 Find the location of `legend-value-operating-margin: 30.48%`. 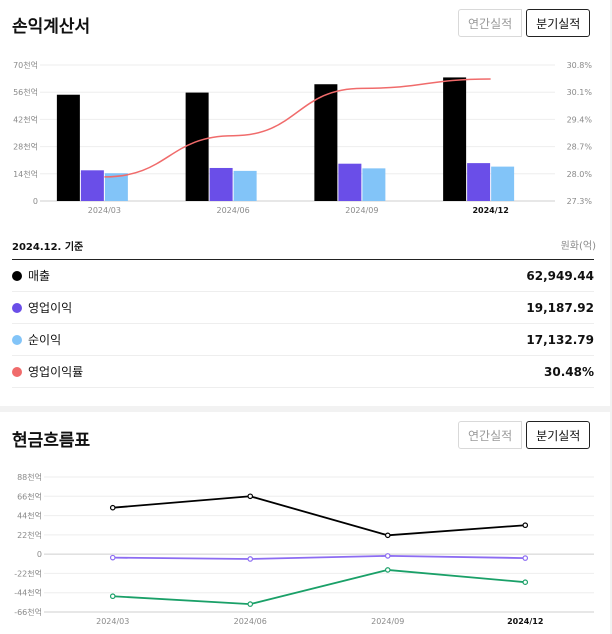

legend-value-operating-margin: 30.48% is located at coordinates (569, 371).